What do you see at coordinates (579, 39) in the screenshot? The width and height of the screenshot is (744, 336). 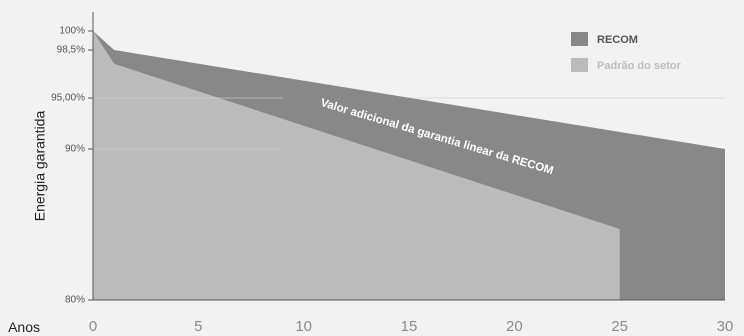 I see `legend-swatch-recom` at bounding box center [579, 39].